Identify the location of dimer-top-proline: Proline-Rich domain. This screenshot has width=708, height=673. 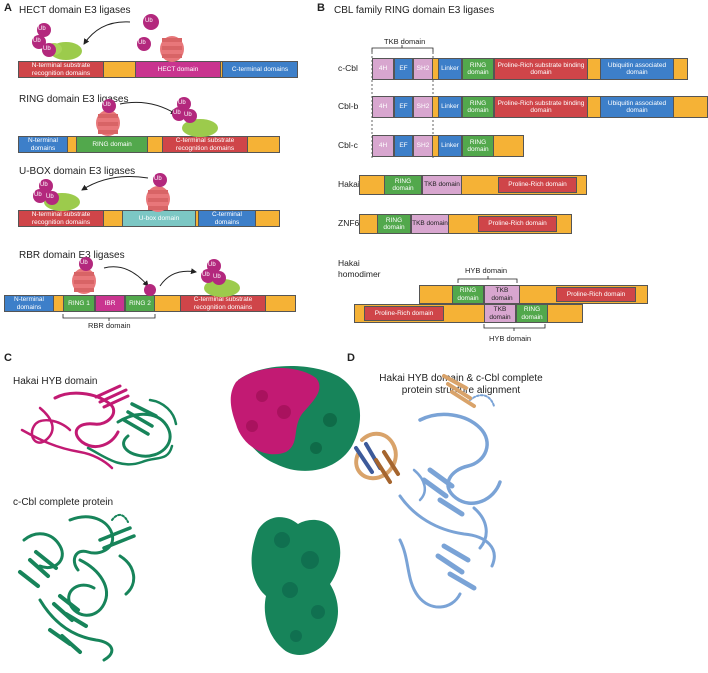
(596, 294).